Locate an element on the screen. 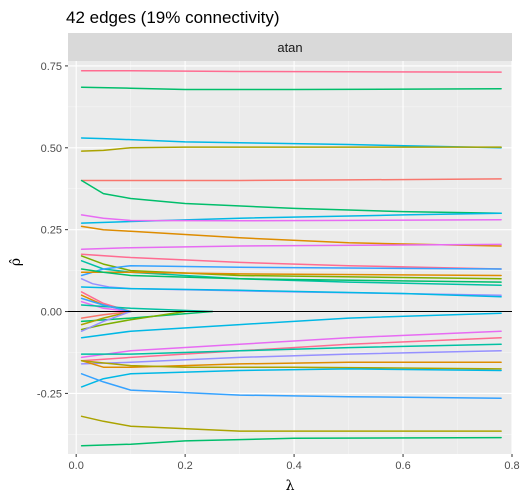  x-tick-label: 0.6 is located at coordinates (402, 466).